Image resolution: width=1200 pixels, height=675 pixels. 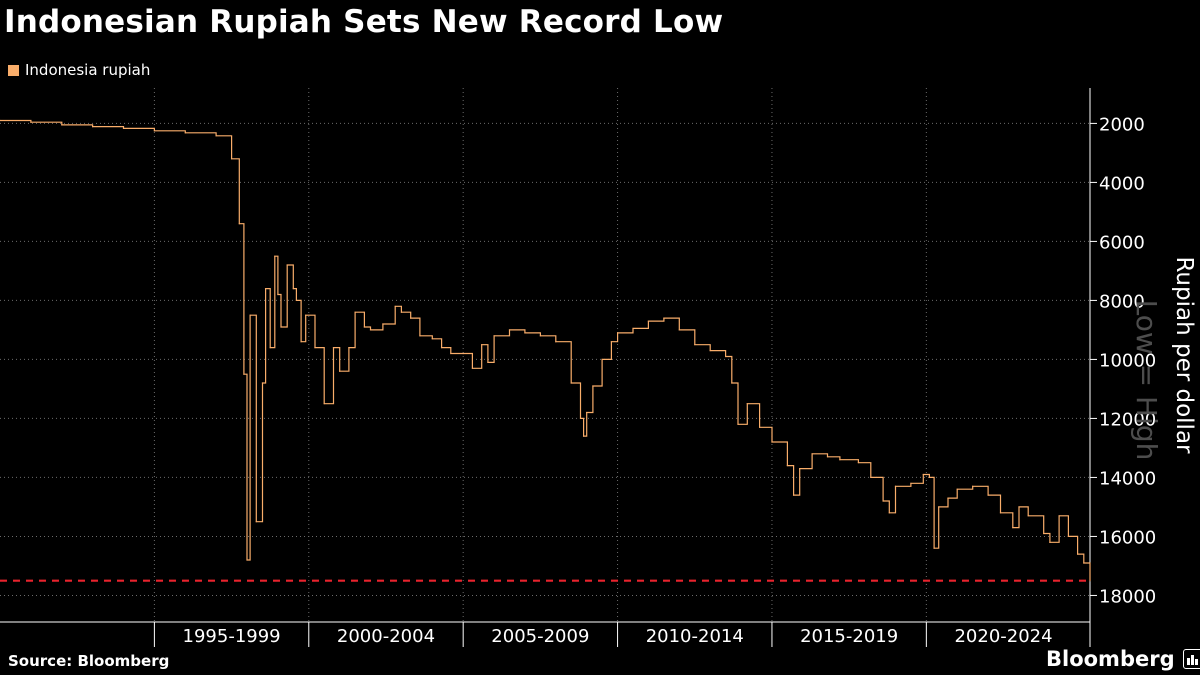 I want to click on brand-name: Bloomberg, so click(x=1110, y=659).